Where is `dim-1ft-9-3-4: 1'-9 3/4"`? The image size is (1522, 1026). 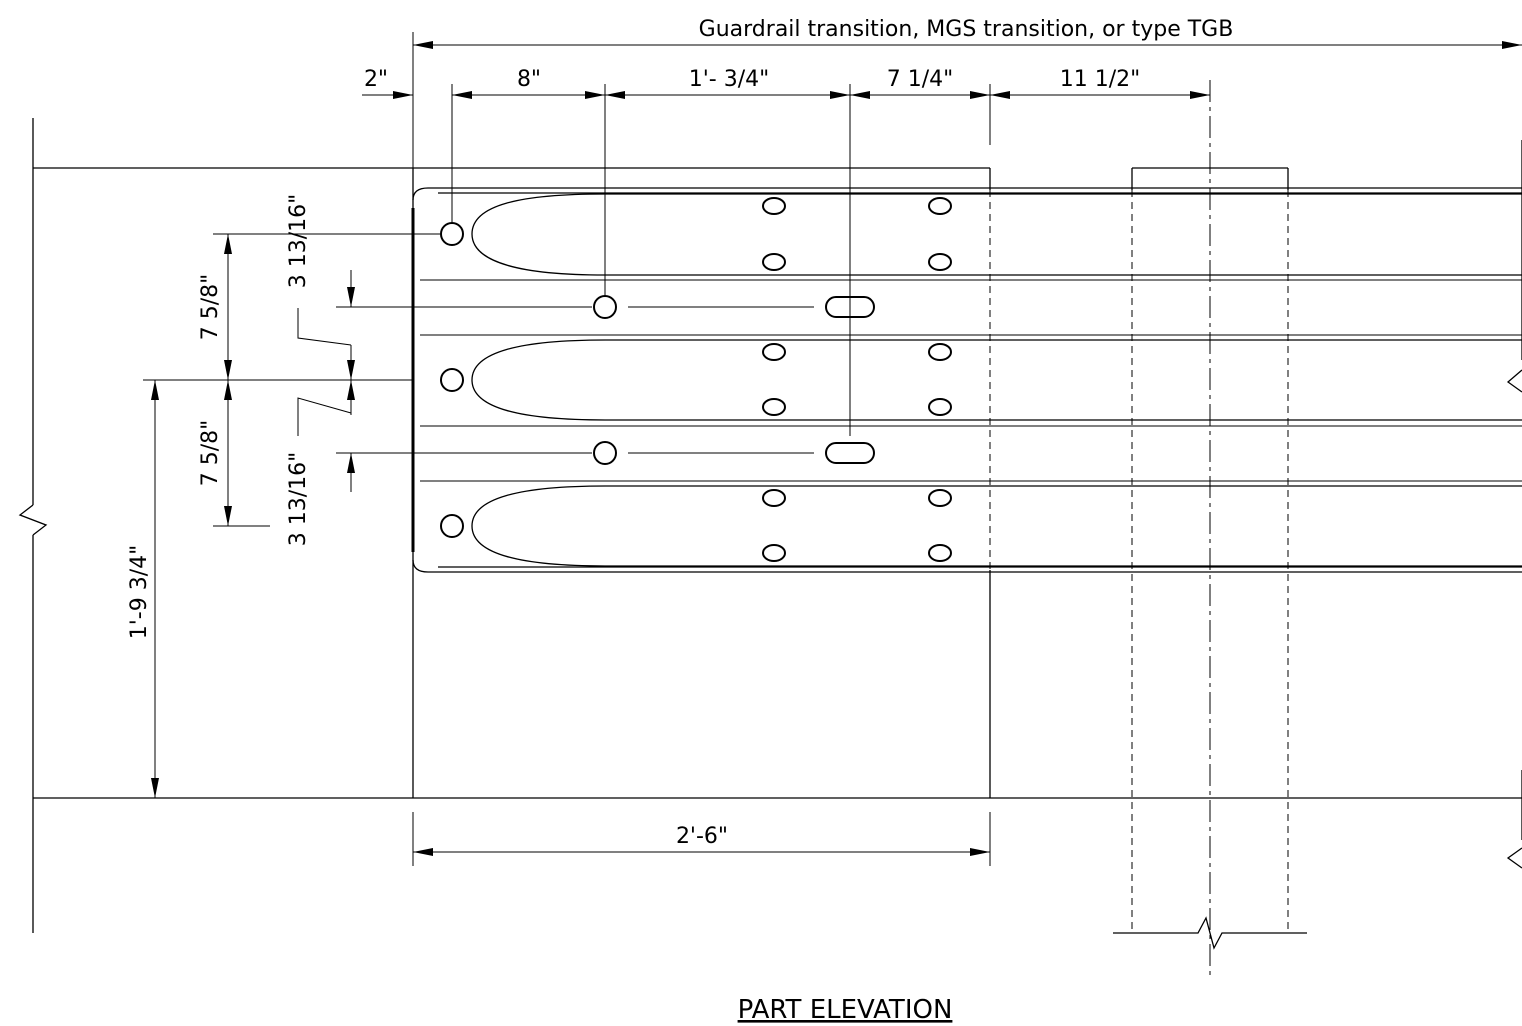
dim-1ft-9-3-4: 1'-9 3/4" is located at coordinates (139, 592).